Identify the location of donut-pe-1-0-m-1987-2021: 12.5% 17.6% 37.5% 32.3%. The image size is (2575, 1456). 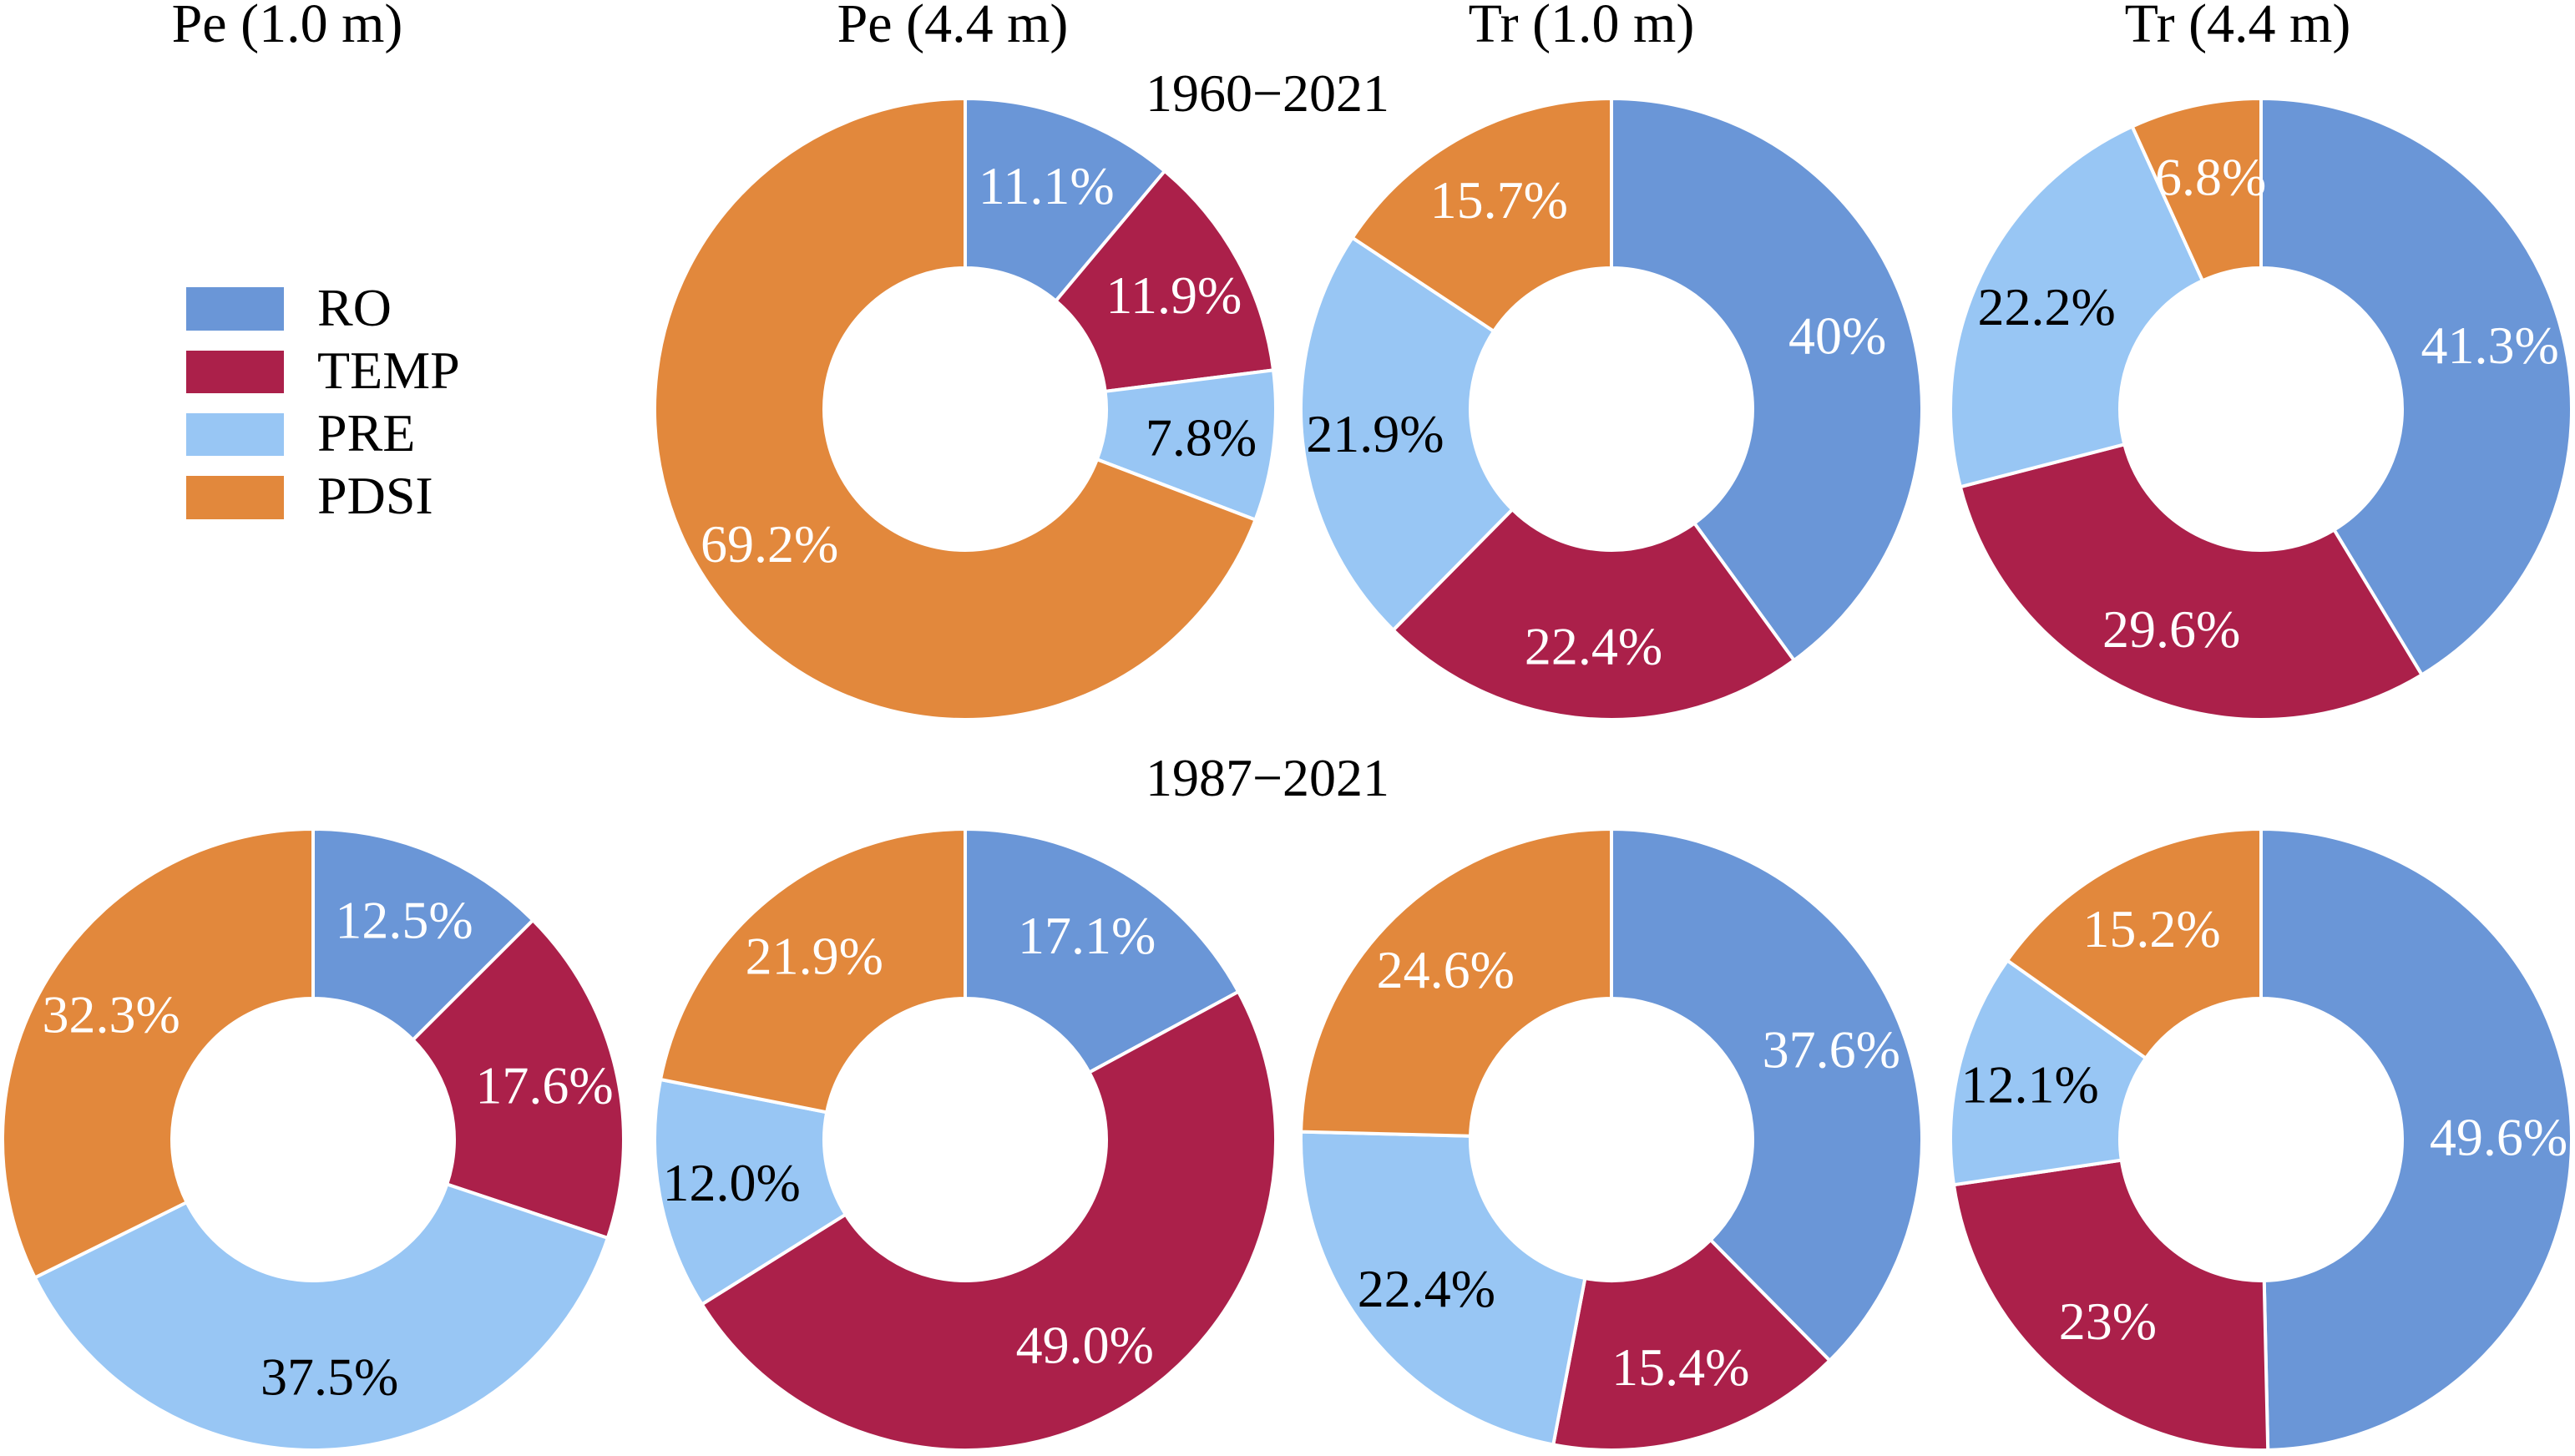
(313, 1139).